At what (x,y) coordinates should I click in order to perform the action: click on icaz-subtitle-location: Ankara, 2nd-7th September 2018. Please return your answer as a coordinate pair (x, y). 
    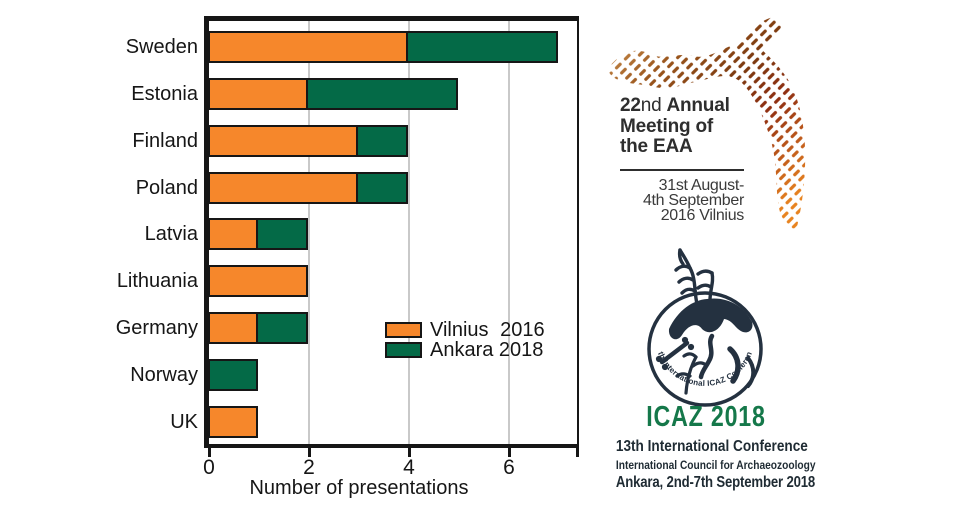
    Looking at the image, I should click on (715, 482).